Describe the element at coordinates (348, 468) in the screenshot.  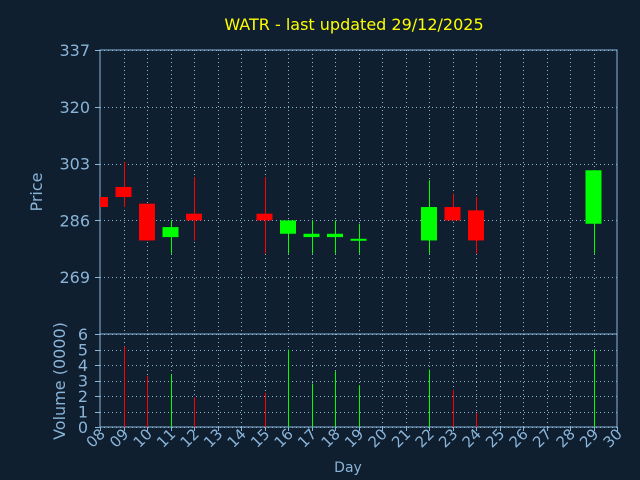
I see `x-axis-label: Day` at that location.